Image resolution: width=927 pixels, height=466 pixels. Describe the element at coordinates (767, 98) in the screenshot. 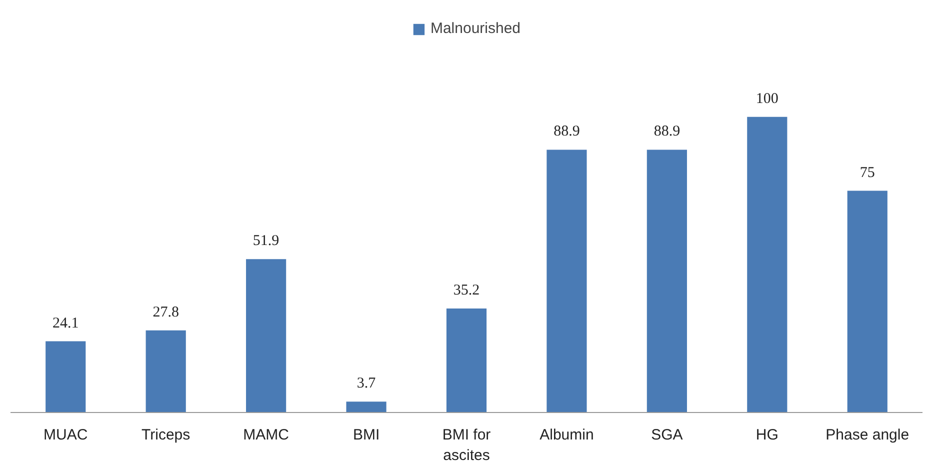

I see `data-label: 100` at that location.